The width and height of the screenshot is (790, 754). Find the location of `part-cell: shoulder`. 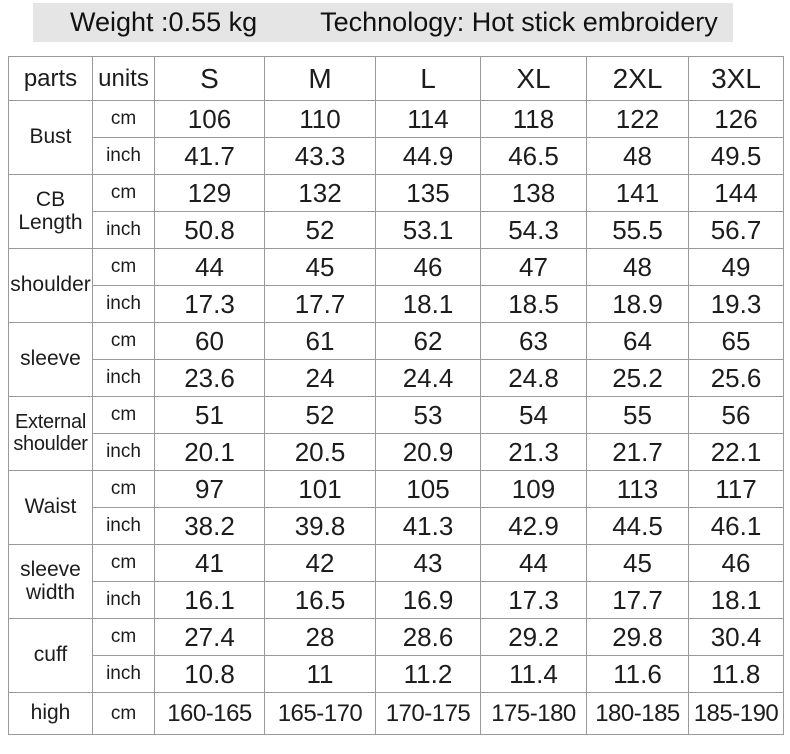

part-cell: shoulder is located at coordinates (50, 285).